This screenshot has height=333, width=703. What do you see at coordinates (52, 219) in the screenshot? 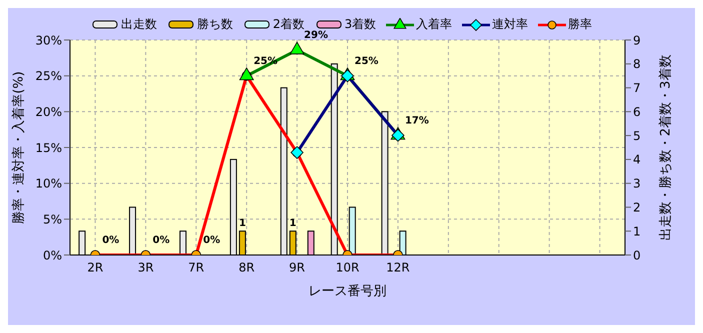
I see `y-tick-label: 5%` at bounding box center [52, 219].